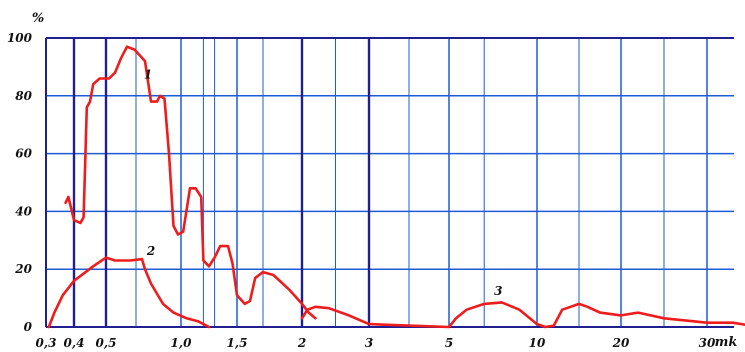  I want to click on x-tick-label: 0,4, so click(74, 343).